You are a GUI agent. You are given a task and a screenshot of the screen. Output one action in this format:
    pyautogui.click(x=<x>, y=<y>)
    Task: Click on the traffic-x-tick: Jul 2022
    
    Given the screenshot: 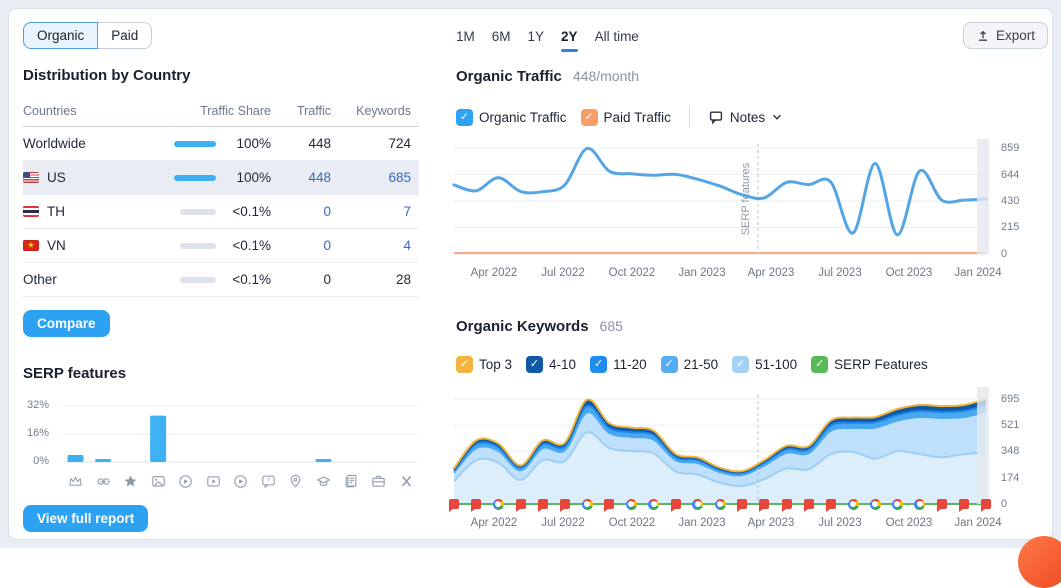 What is the action you would take?
    pyautogui.click(x=563, y=273)
    